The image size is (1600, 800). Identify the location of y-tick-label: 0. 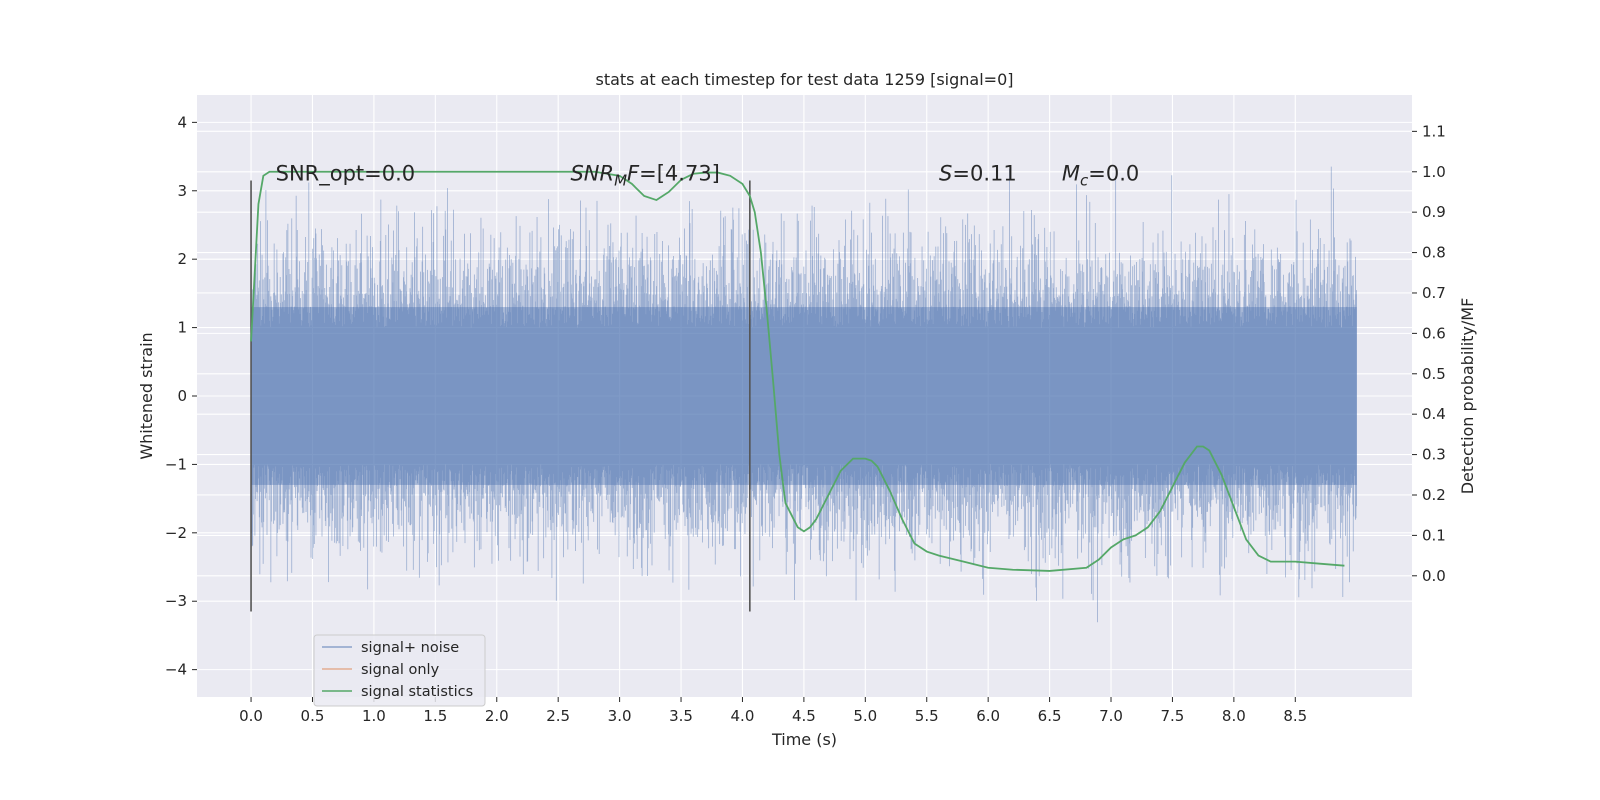
(182, 396).